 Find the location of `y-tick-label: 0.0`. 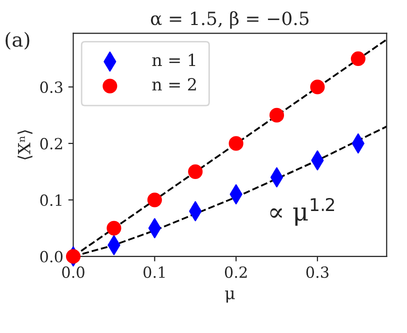

y-tick-label: 0.0 is located at coordinates (51, 256).